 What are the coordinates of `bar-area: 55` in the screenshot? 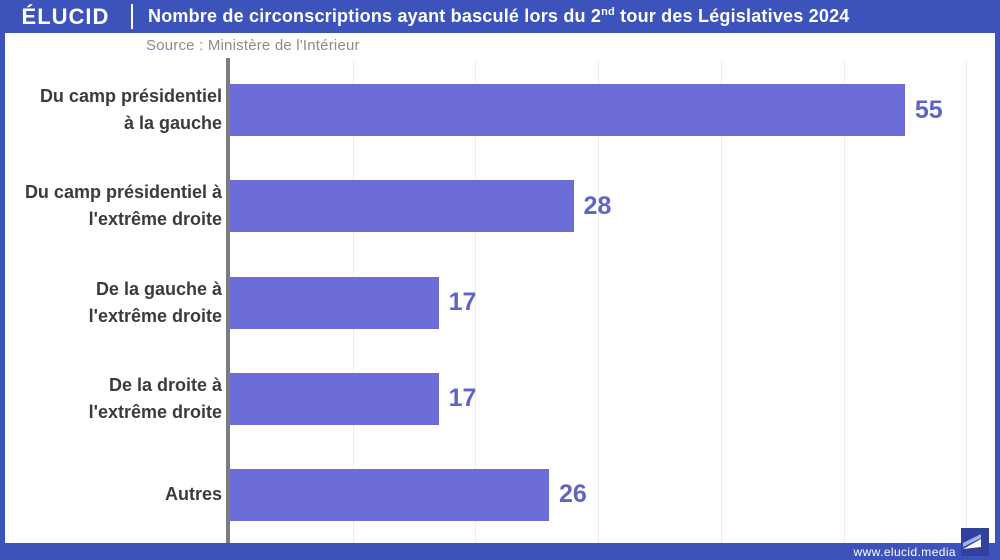 It's located at (612, 110).